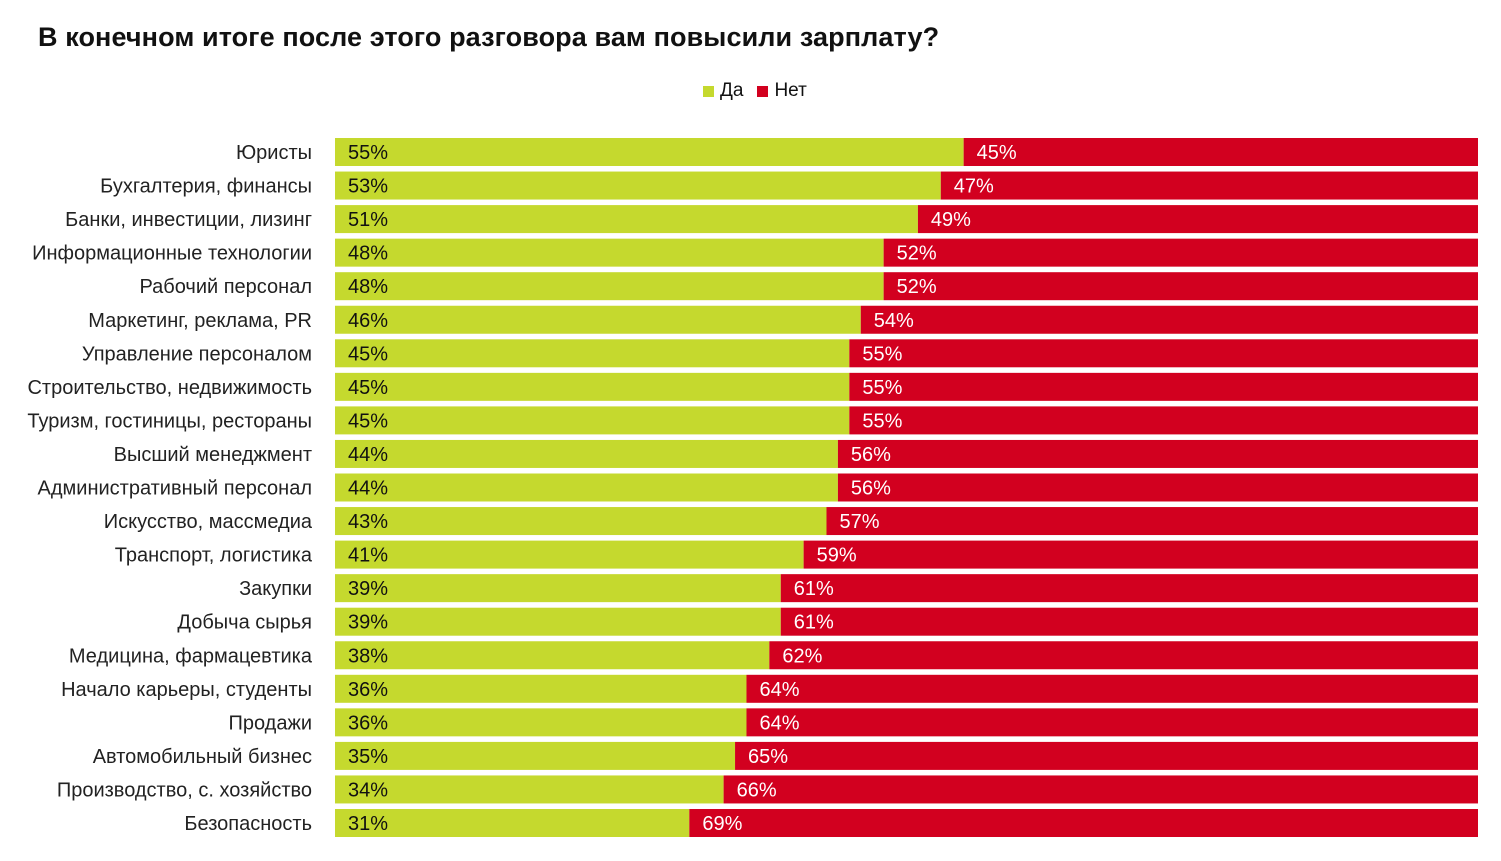 Image resolution: width=1501 pixels, height=861 pixels. Describe the element at coordinates (368, 690) in the screenshot. I see `value-label-yes-16: 36%` at that location.